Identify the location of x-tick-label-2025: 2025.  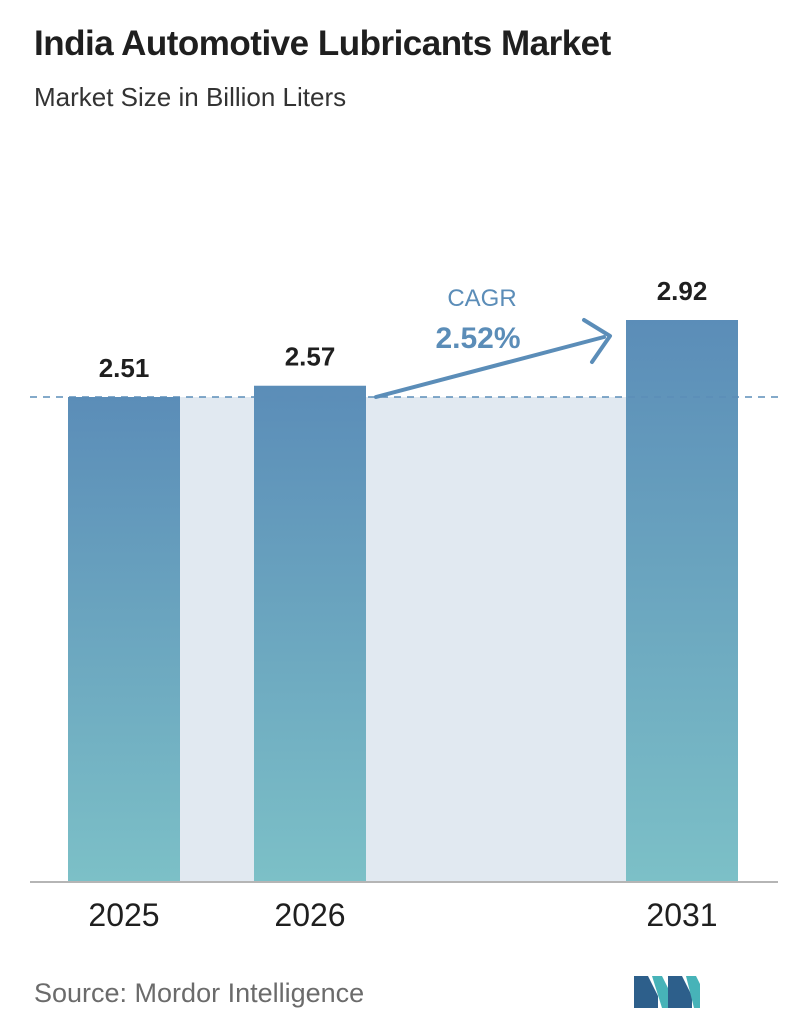
(123, 915).